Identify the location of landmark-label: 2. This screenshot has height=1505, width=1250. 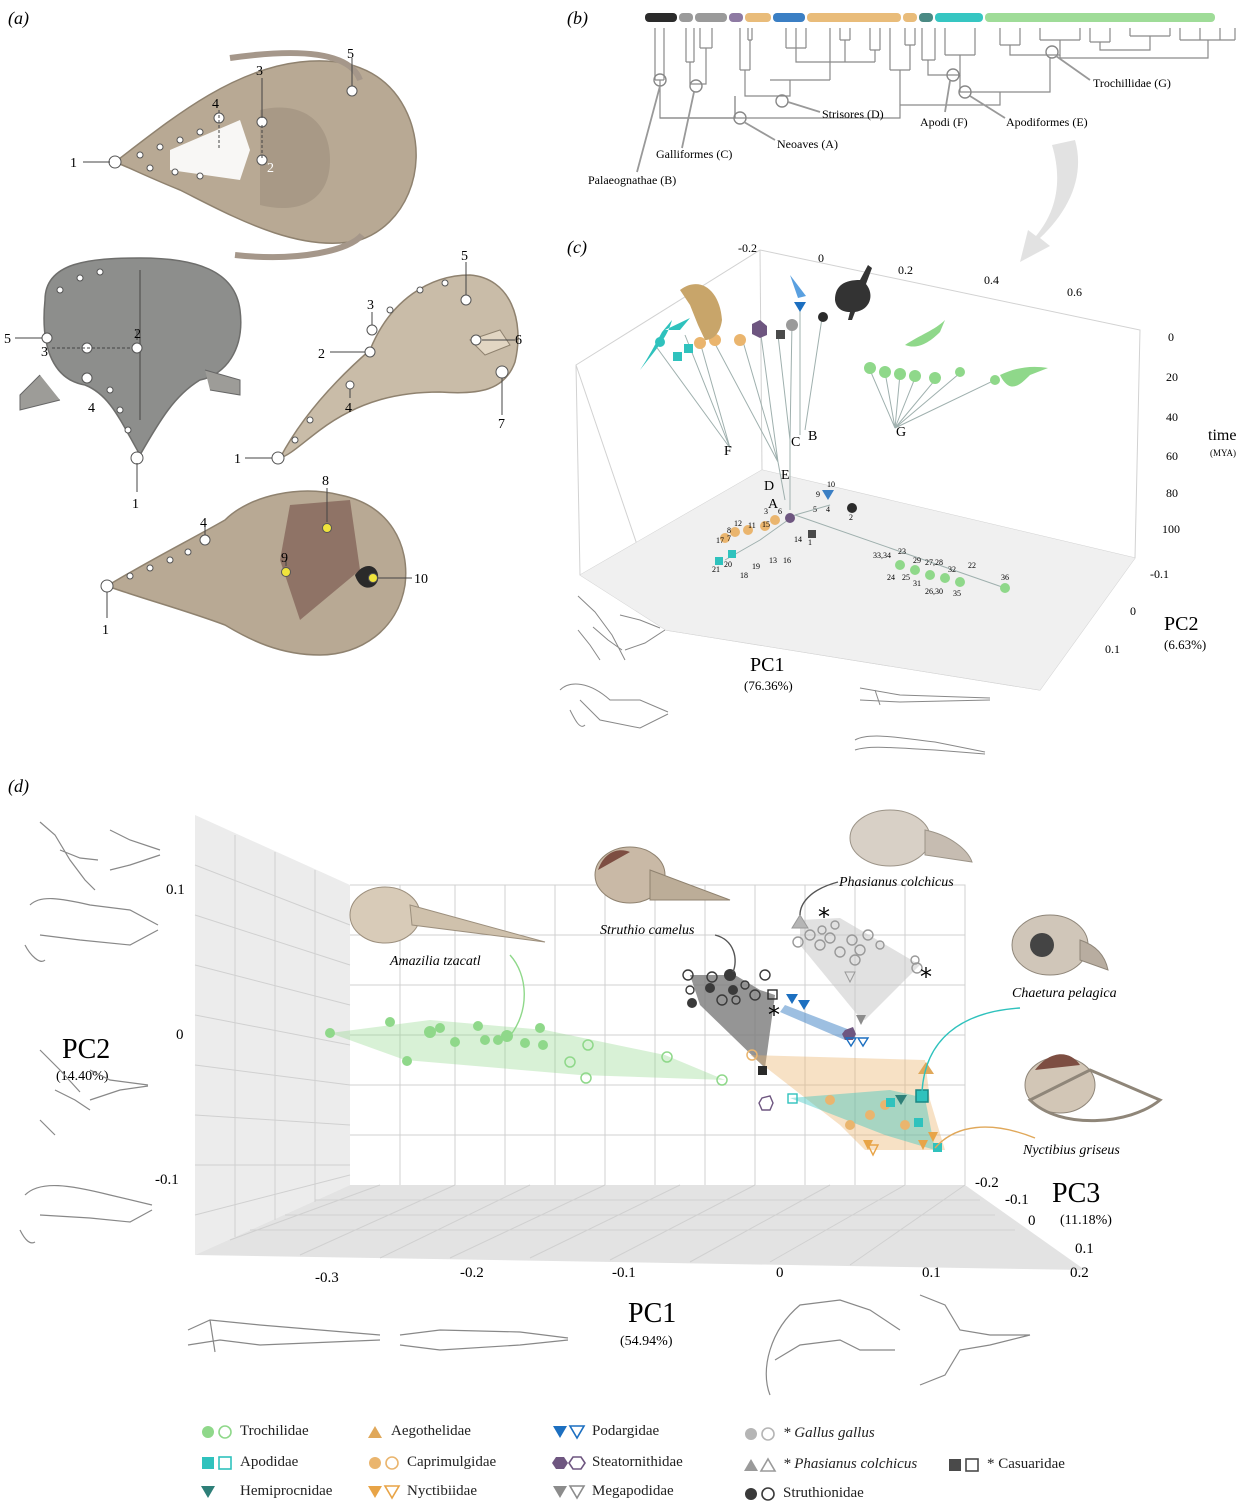
(270, 168).